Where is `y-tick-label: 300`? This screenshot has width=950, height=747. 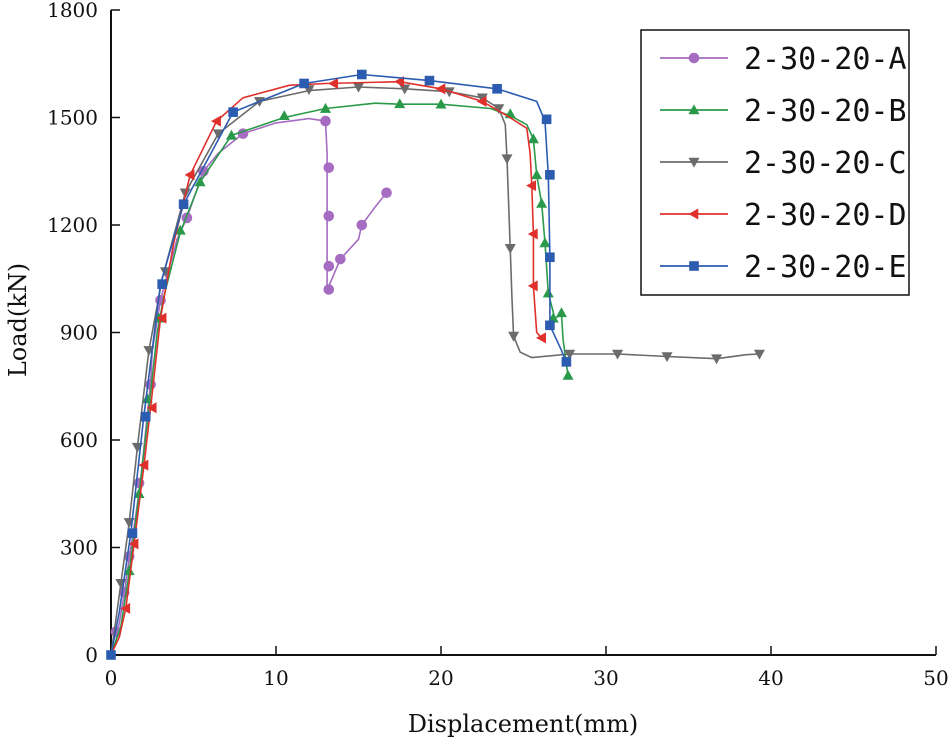
y-tick-label: 300 is located at coordinates (79, 548).